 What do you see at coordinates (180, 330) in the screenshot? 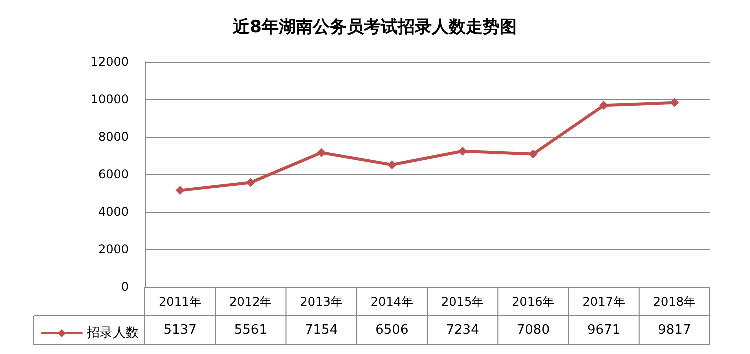
I see `data-label: 5137` at bounding box center [180, 330].